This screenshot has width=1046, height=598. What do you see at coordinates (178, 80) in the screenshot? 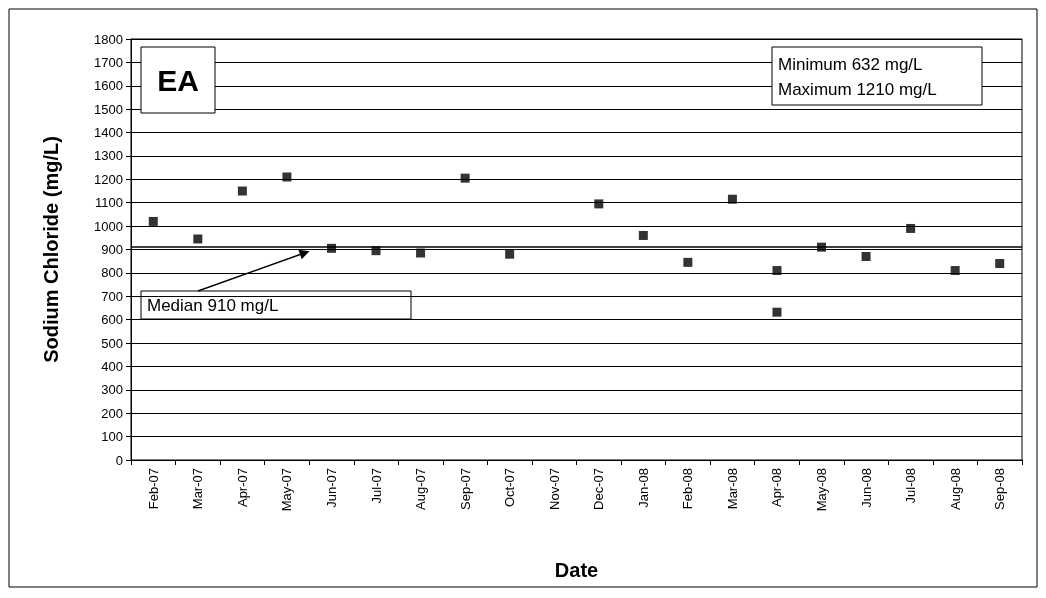
I see `annotation: EA` at bounding box center [178, 80].